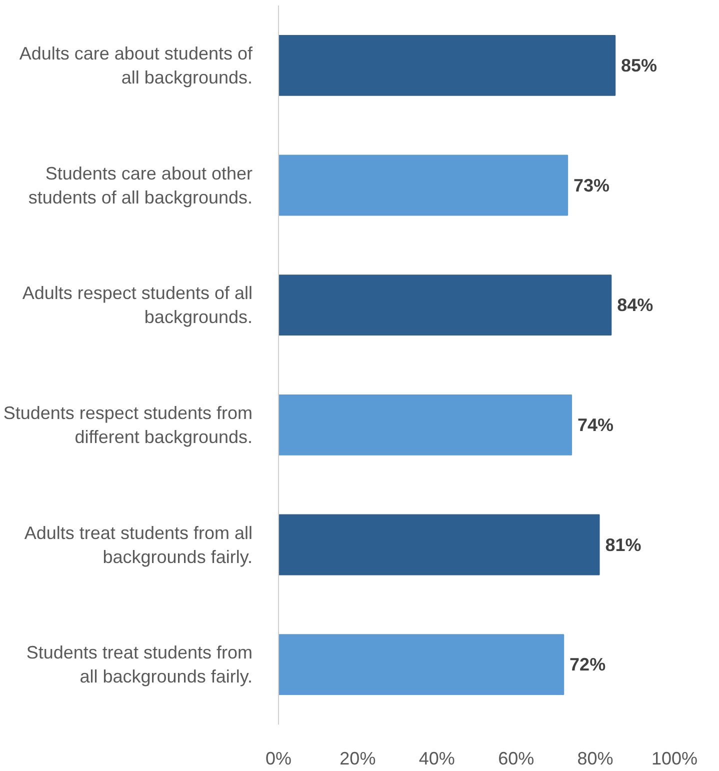 The image size is (719, 771). I want to click on y-tick-label: Students care about other students of all backgrounds., so click(140, 185).